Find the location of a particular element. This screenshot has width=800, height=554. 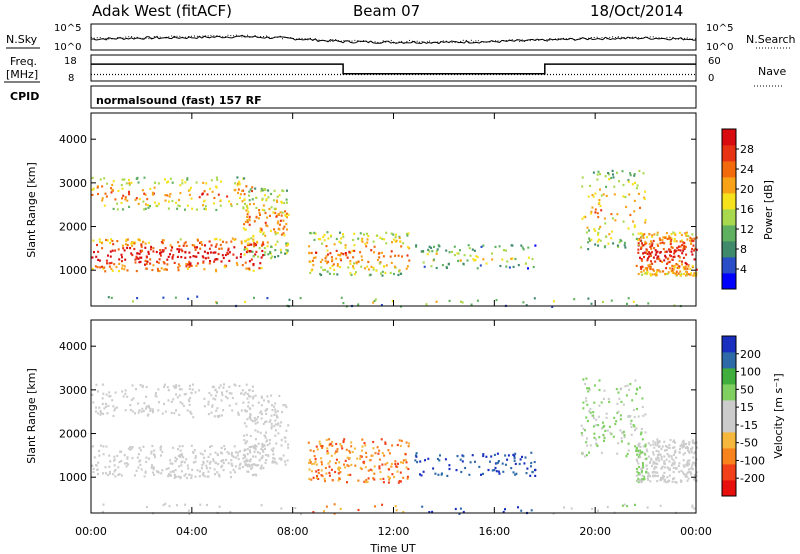

range-tick-label: 4000 is located at coordinates (73, 346).